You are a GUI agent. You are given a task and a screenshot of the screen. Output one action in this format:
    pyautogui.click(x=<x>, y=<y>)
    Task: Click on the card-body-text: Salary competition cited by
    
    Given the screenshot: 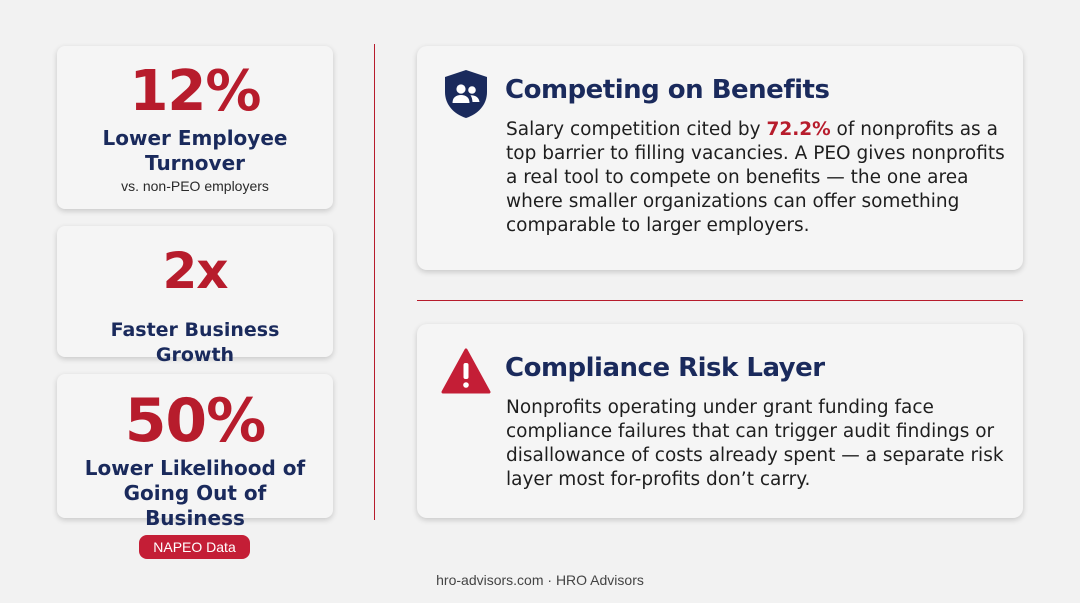 What is the action you would take?
    pyautogui.click(x=636, y=129)
    